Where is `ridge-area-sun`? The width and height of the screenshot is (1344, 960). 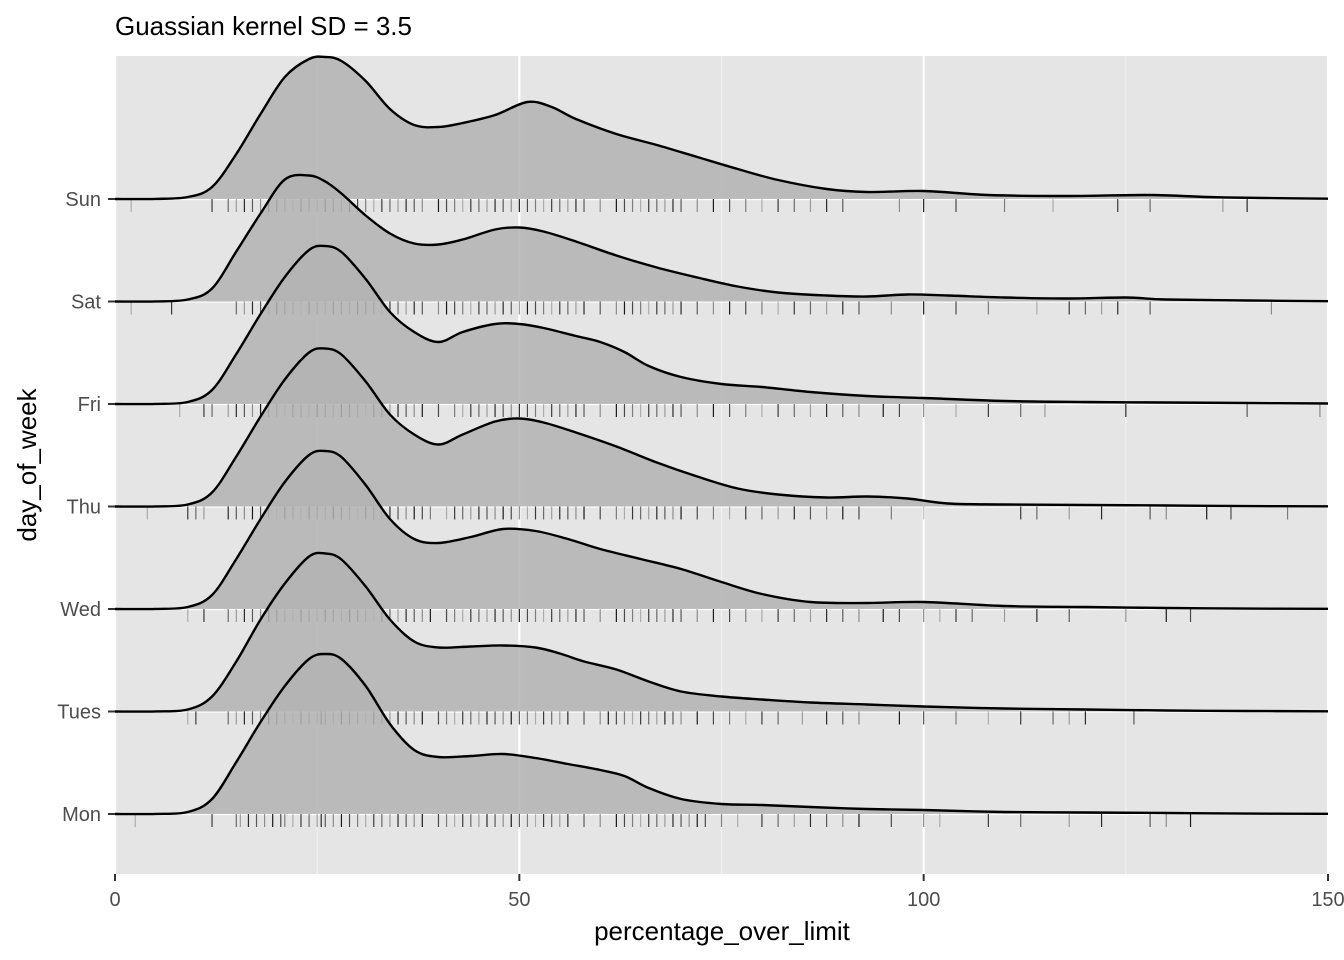 ridge-area-sun is located at coordinates (721, 128).